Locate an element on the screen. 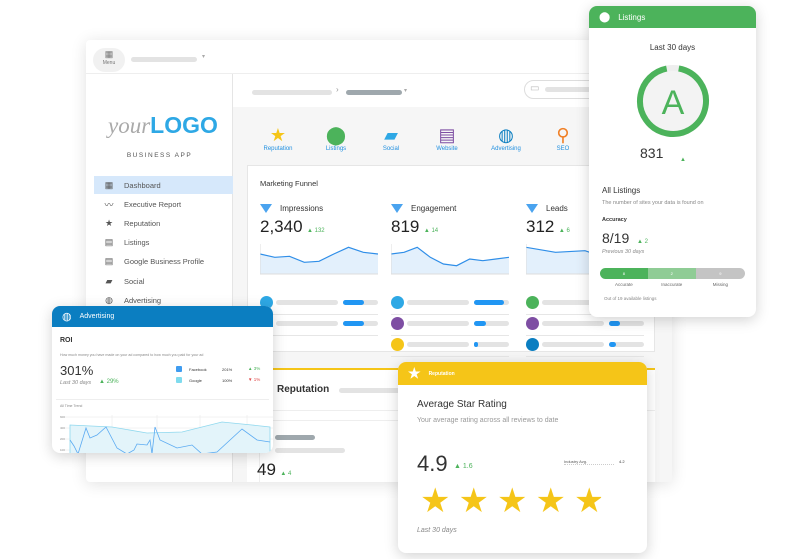 This screenshot has height=559, width=786. sidebar-item-social: ▰ Social is located at coordinates (163, 281).